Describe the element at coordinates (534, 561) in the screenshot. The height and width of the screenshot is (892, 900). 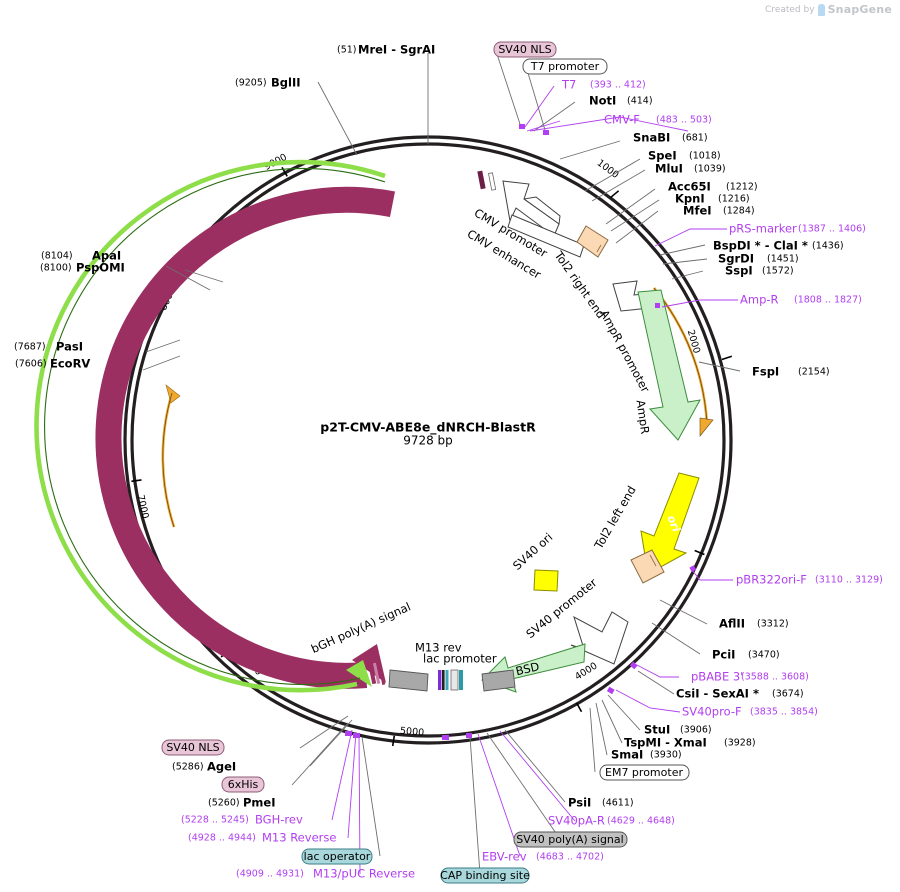
I see `feature-sv40-ori: SV40 ori` at that location.